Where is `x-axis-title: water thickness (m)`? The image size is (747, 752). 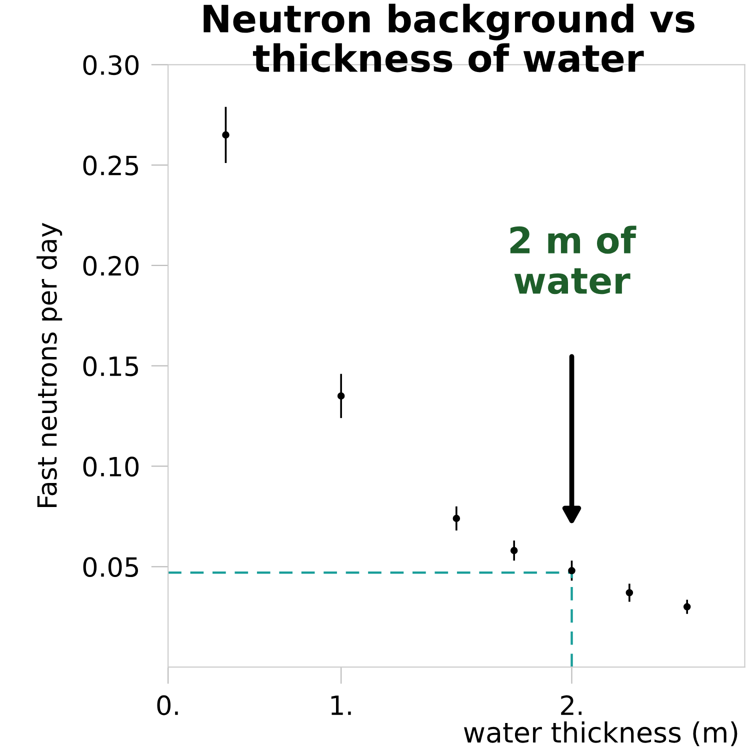 x-axis-title: water thickness (m) is located at coordinates (601, 733).